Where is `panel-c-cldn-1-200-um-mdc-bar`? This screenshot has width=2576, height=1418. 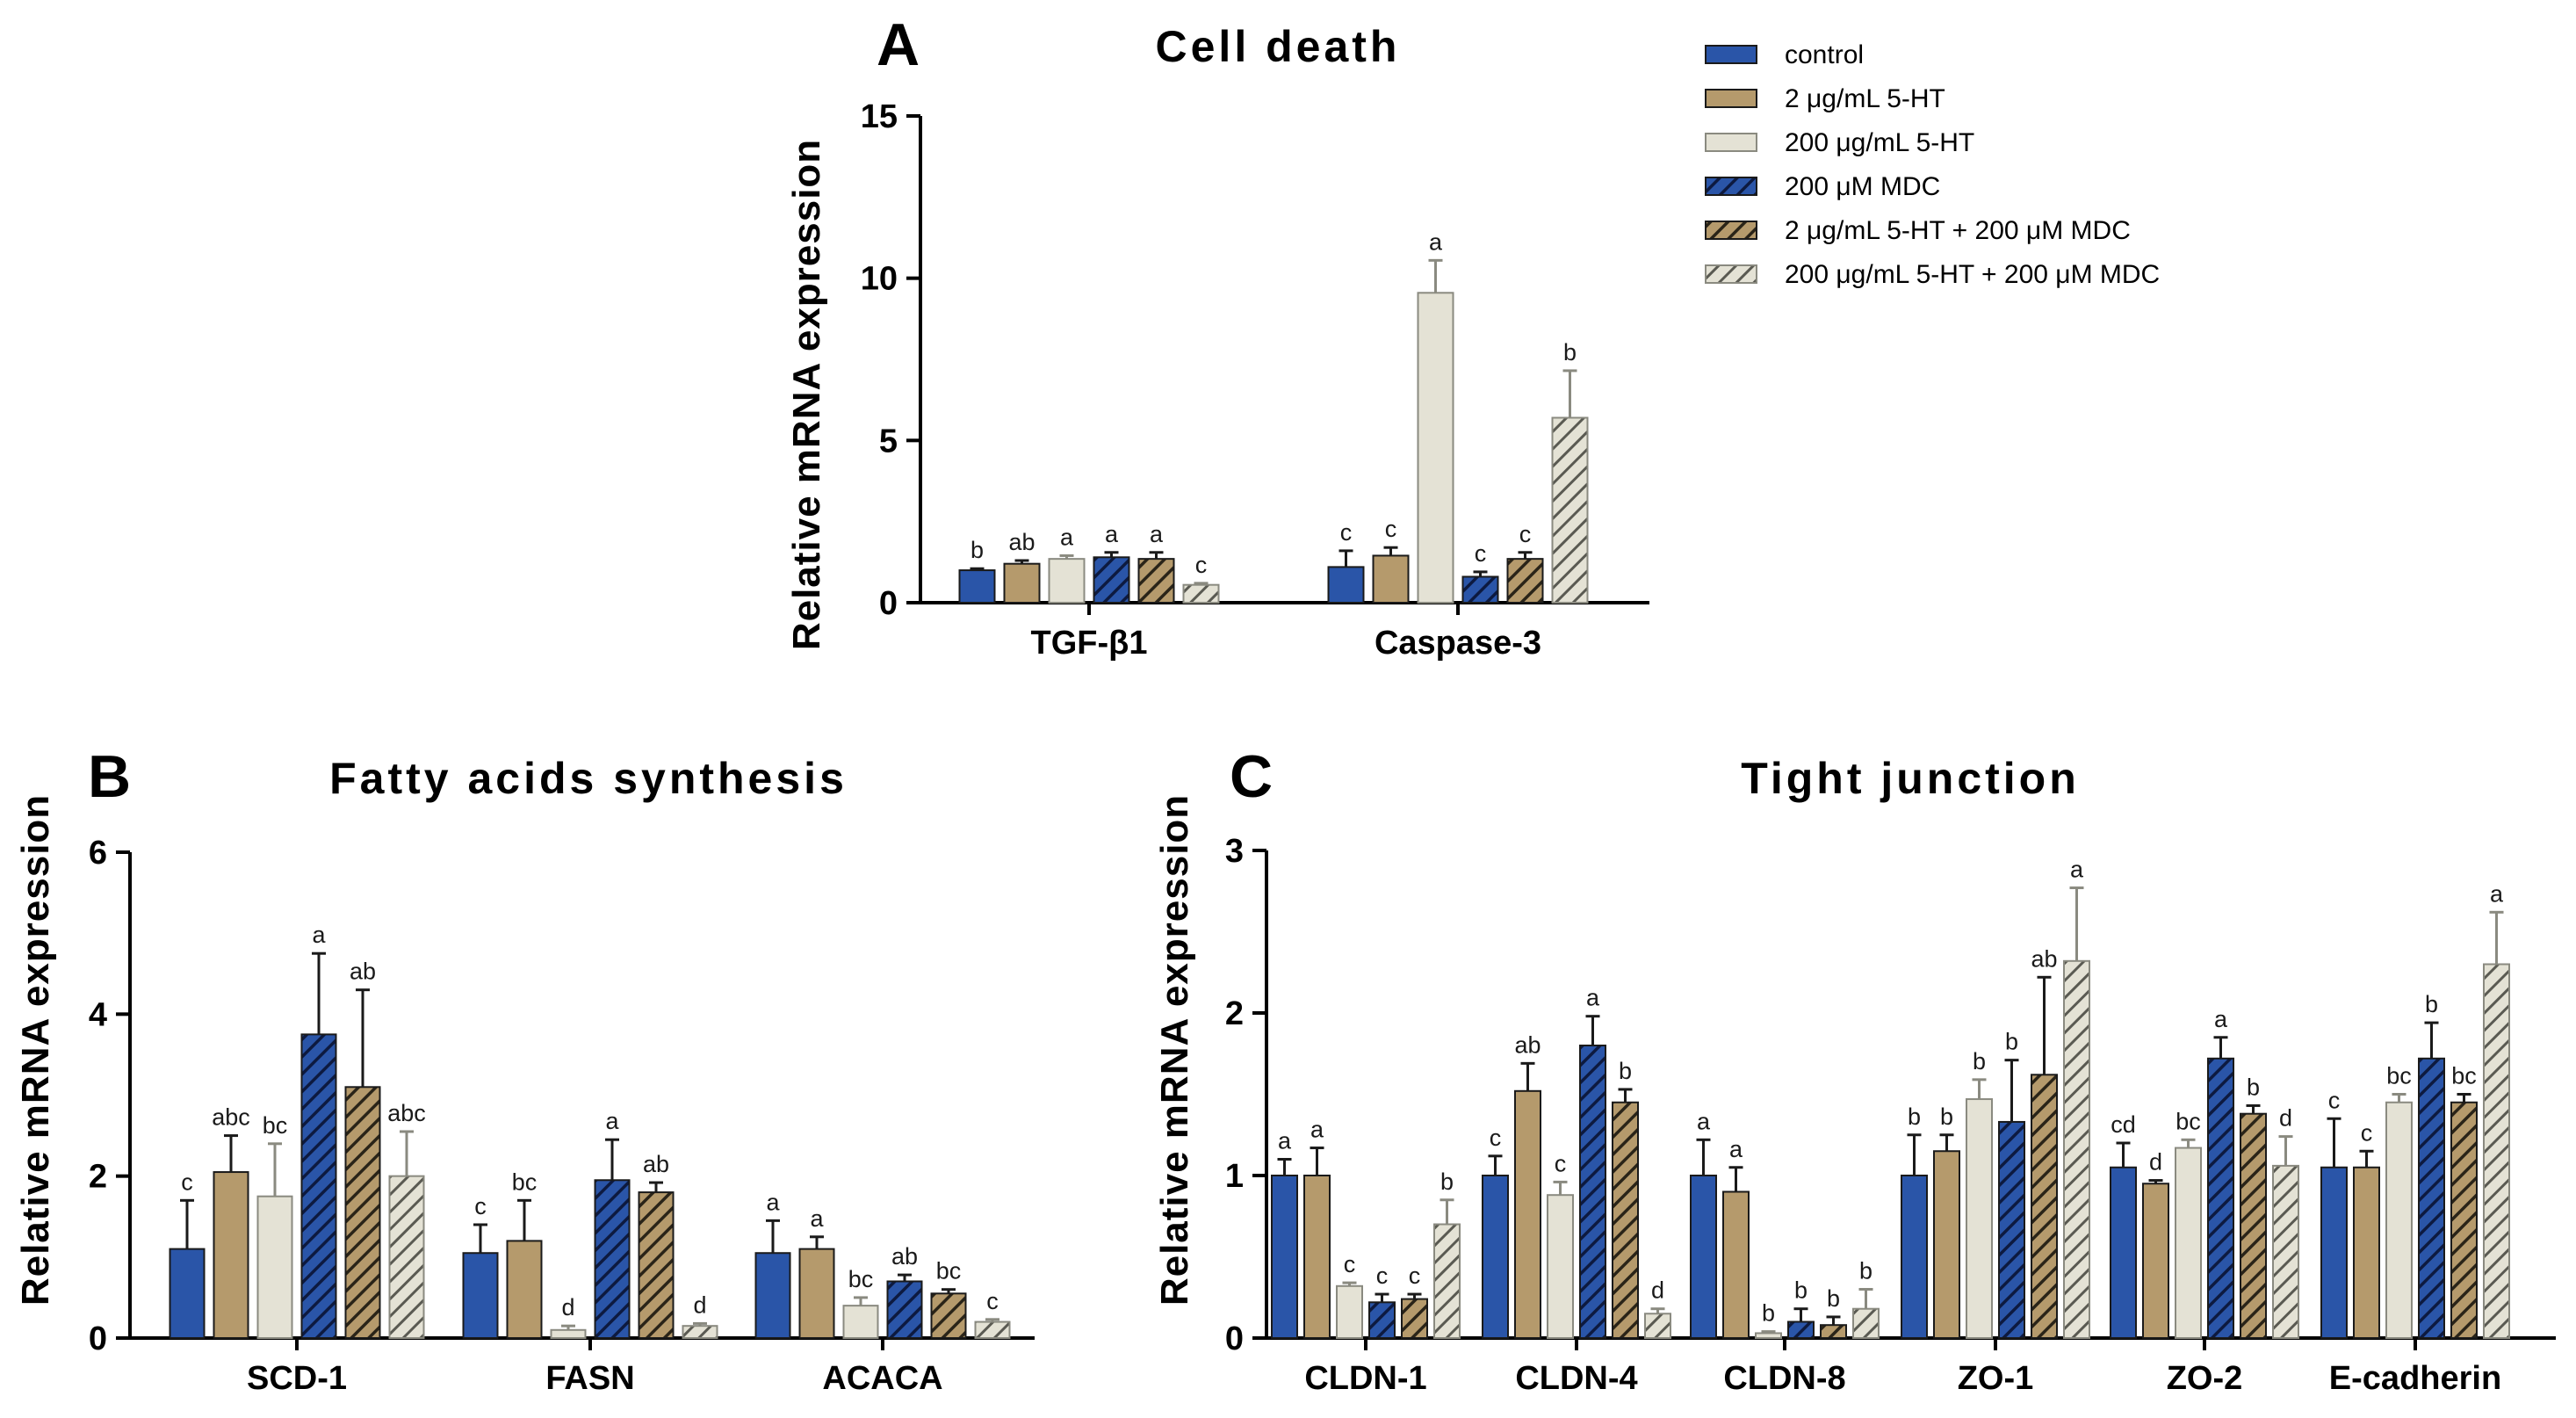
panel-c-cldn-1-200-um-mdc-bar is located at coordinates (1382, 1320).